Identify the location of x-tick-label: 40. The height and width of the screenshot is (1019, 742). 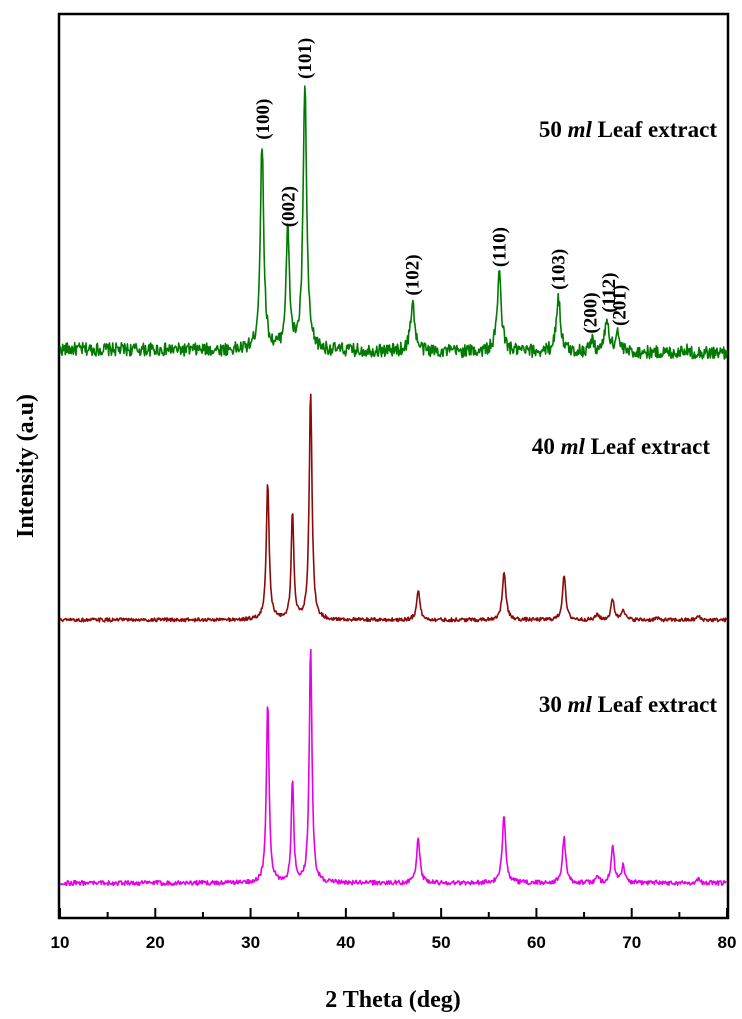
(345, 942).